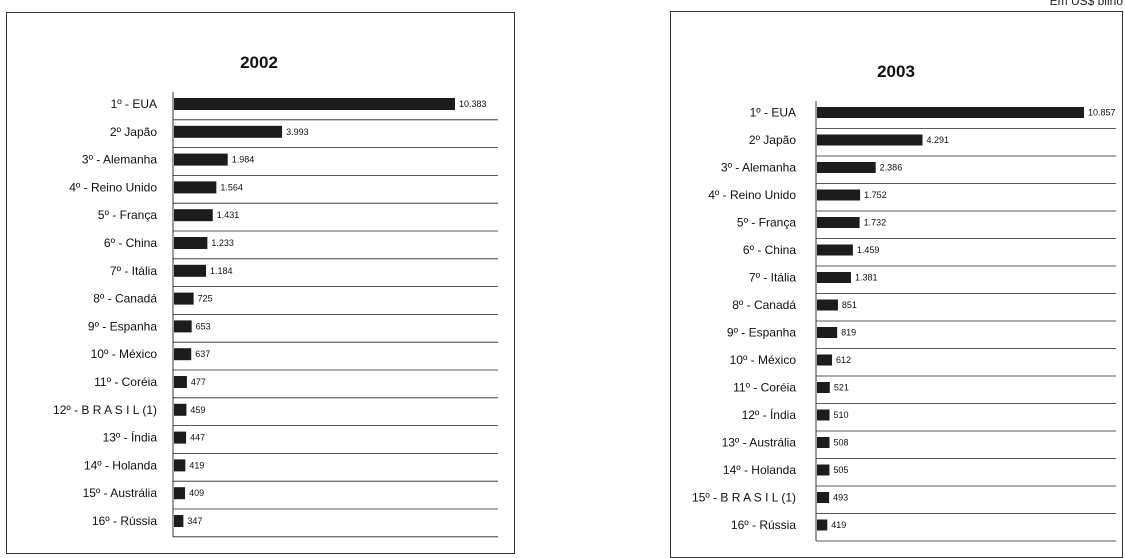 The width and height of the screenshot is (1125, 558). Describe the element at coordinates (759, 443) in the screenshot. I see `category-label: 13º - Austrália` at that location.